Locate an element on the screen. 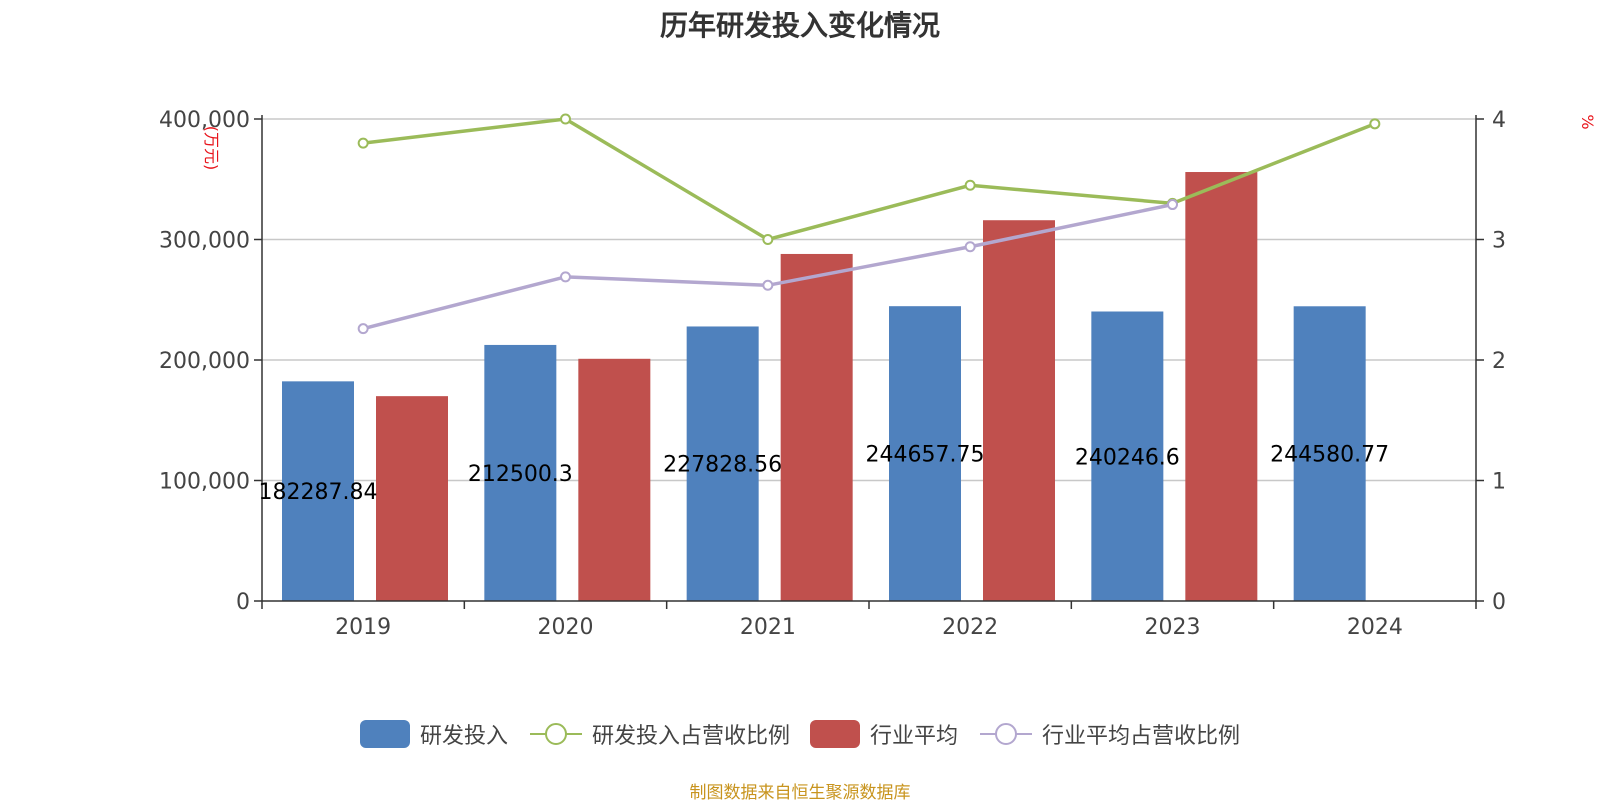  legend: 研发投入 研发投入占营收比例 行业平均 行业平均占营收比例 is located at coordinates (800, 734).